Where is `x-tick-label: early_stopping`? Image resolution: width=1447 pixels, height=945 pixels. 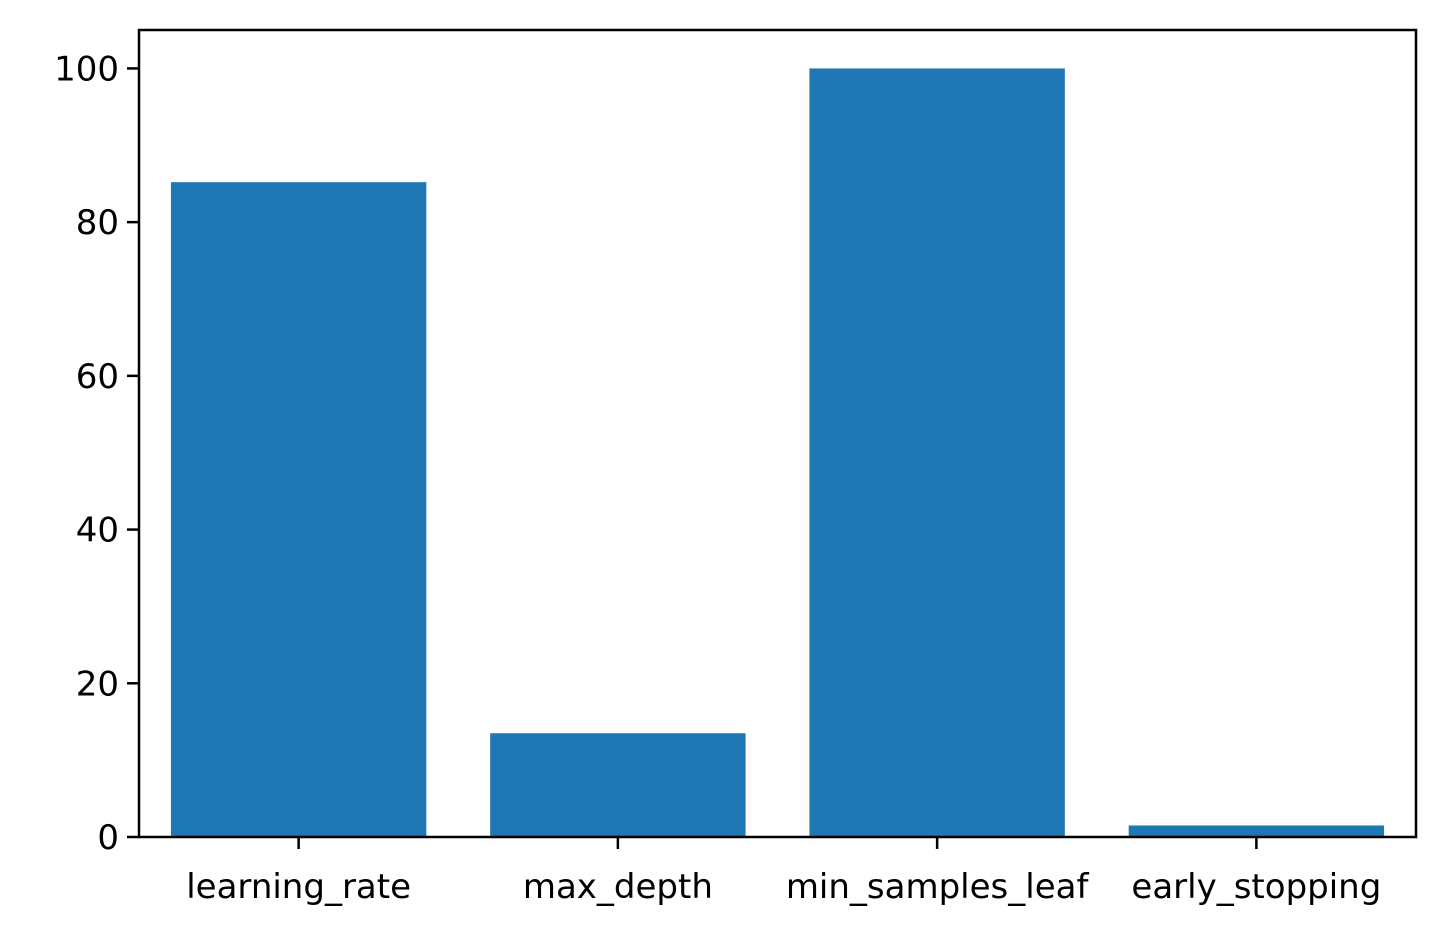 x-tick-label: early_stopping is located at coordinates (1256, 887).